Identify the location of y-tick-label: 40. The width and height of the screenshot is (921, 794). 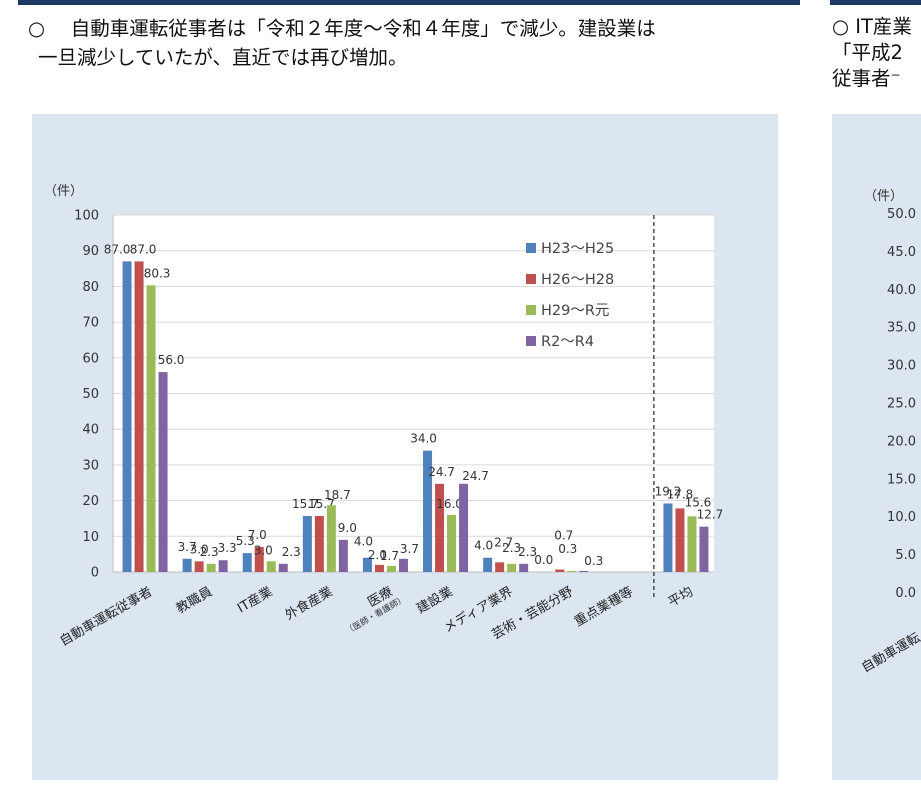
(90, 430).